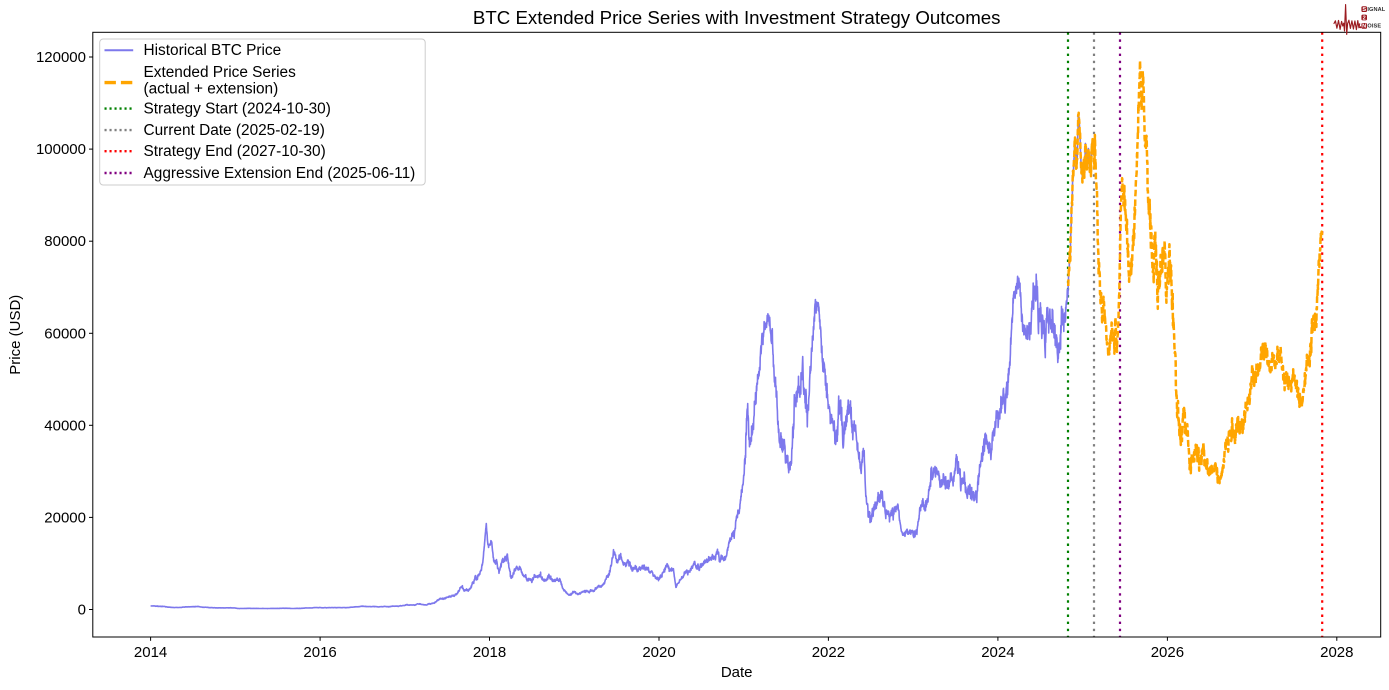  What do you see at coordinates (319, 652) in the screenshot?
I see `svg-text: 2016` at bounding box center [319, 652].